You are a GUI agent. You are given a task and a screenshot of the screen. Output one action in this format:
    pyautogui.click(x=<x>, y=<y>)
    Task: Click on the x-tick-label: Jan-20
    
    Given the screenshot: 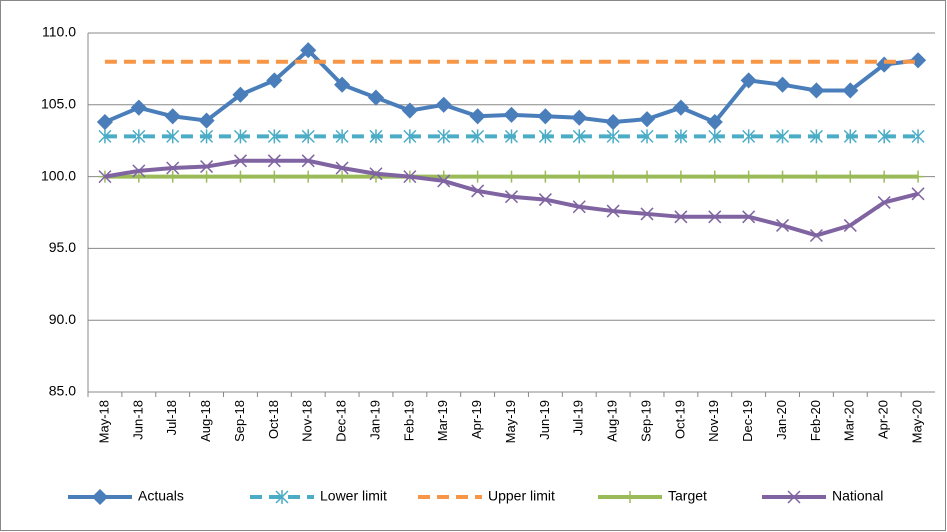 What is the action you would take?
    pyautogui.click(x=781, y=420)
    